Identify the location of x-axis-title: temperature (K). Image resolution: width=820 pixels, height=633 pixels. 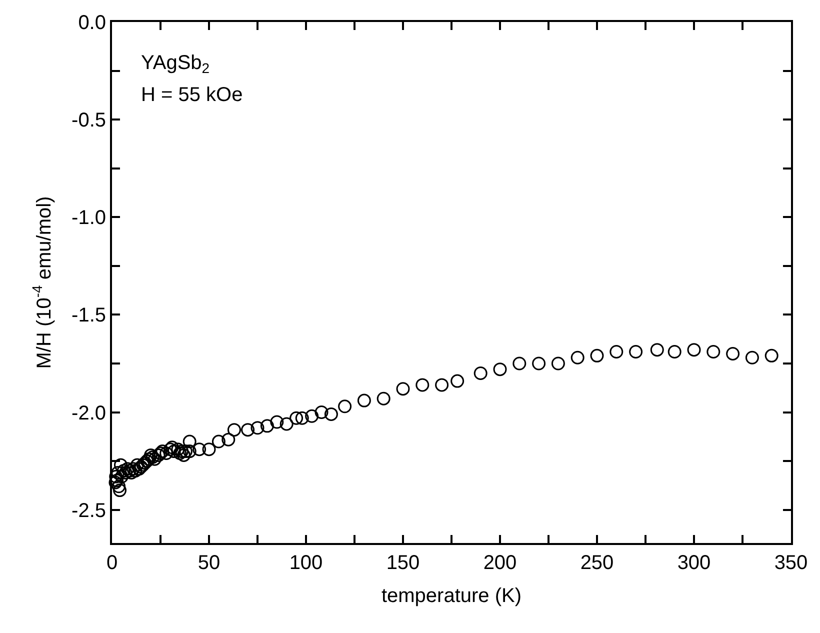
(451, 596).